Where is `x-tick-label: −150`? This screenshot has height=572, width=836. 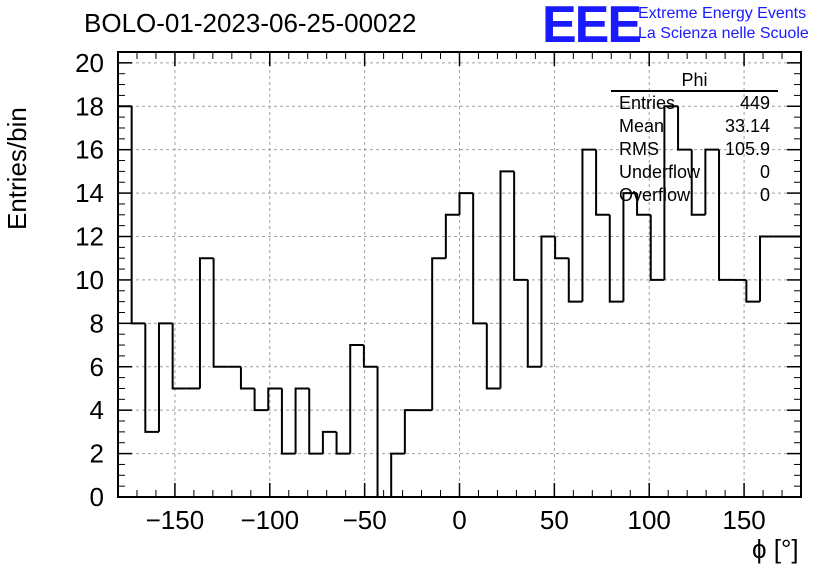
x-tick-label: −150 is located at coordinates (175, 520).